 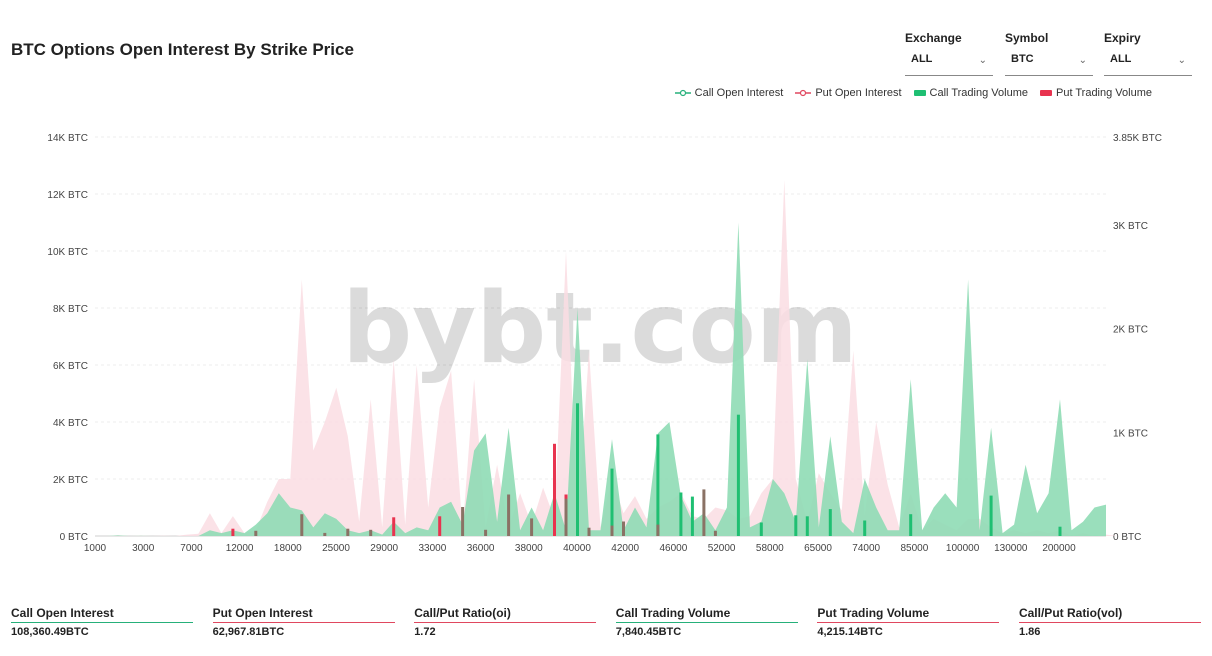 I want to click on stat-label: Call/Put Ratio(oi), so click(x=462, y=613).